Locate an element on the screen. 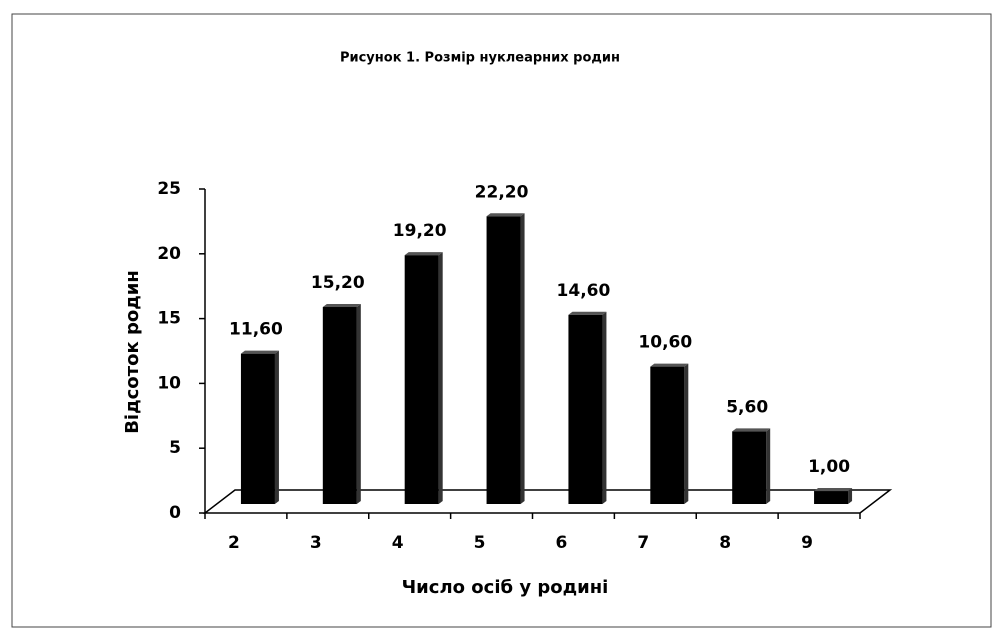  x-tick-label: 4 is located at coordinates (398, 543).